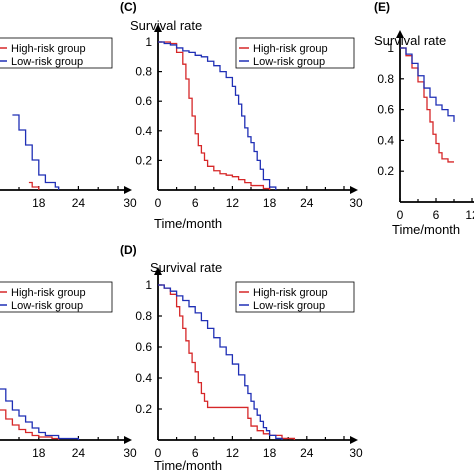  Describe the element at coordinates (128, 250) in the screenshot. I see `panel-label: (D)` at that location.